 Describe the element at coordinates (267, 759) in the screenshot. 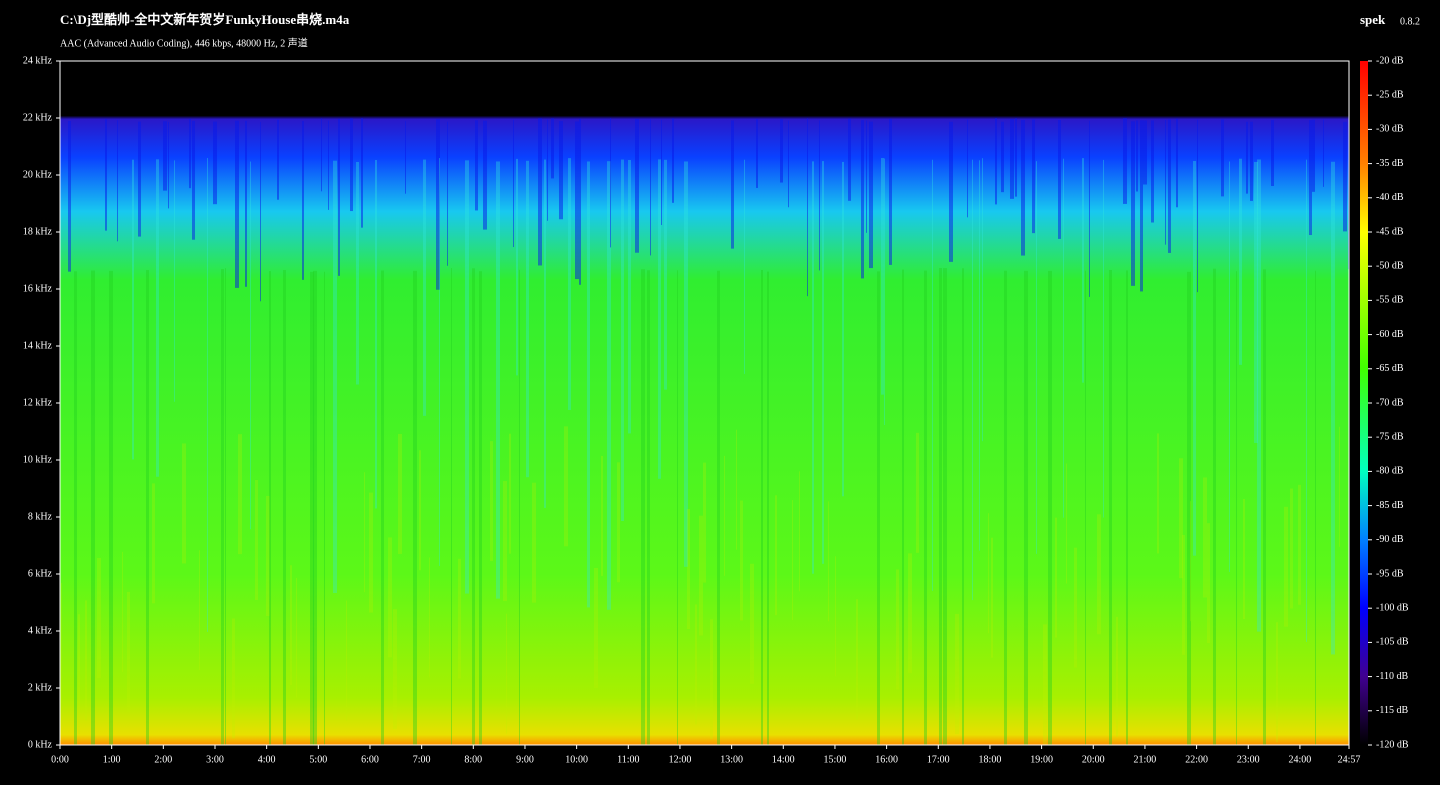

I see `x-tick-label: 4:00` at that location.